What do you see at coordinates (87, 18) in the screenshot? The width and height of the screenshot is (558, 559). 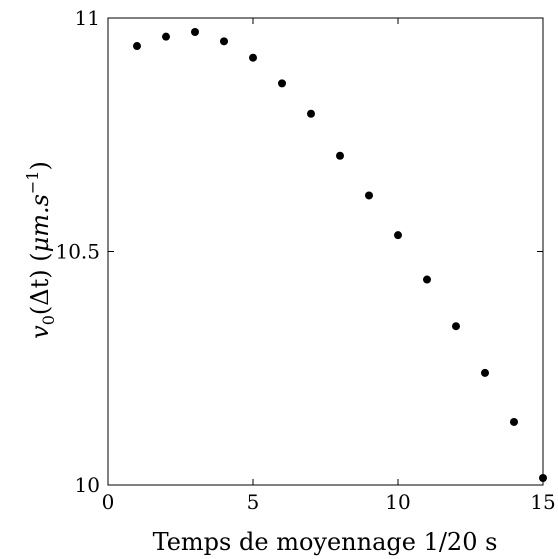 I see `y-tick-label: 11` at bounding box center [87, 18].